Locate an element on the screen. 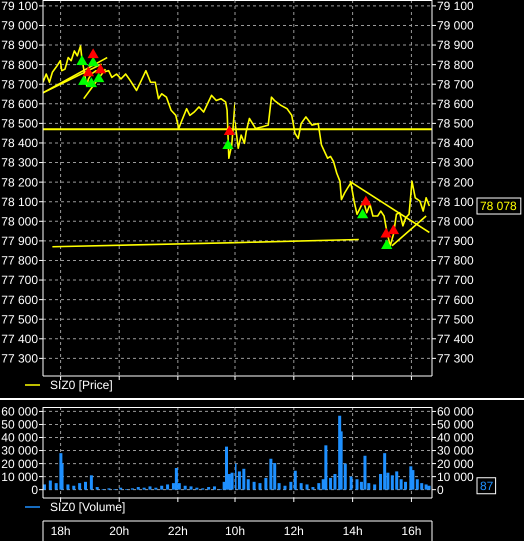  y-tick-label: 40 000 is located at coordinates (19, 437).